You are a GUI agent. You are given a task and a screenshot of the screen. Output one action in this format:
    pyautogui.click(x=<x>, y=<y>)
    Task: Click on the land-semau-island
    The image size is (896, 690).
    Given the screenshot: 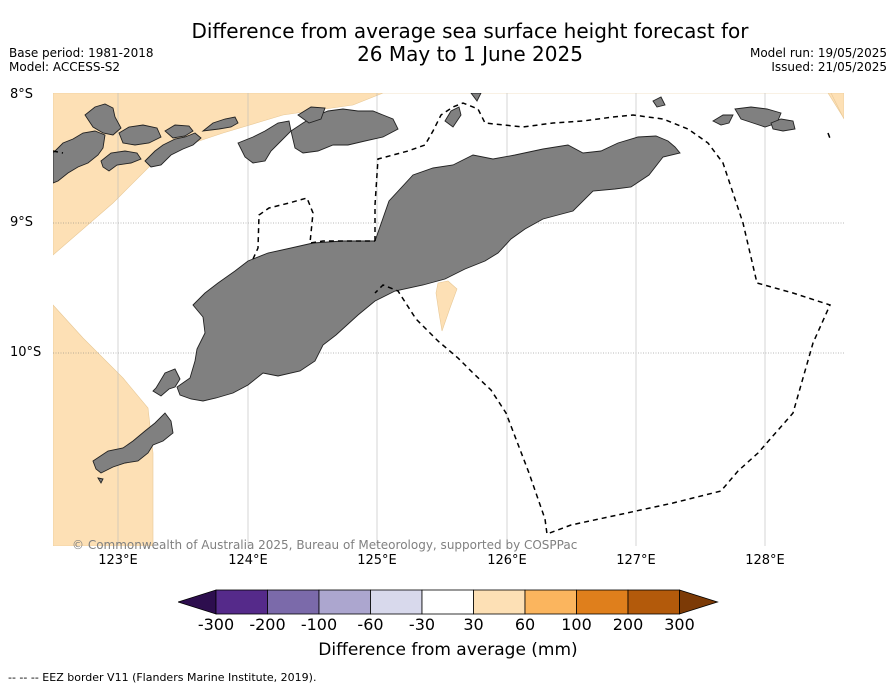 What is the action you would take?
    pyautogui.click(x=166, y=382)
    